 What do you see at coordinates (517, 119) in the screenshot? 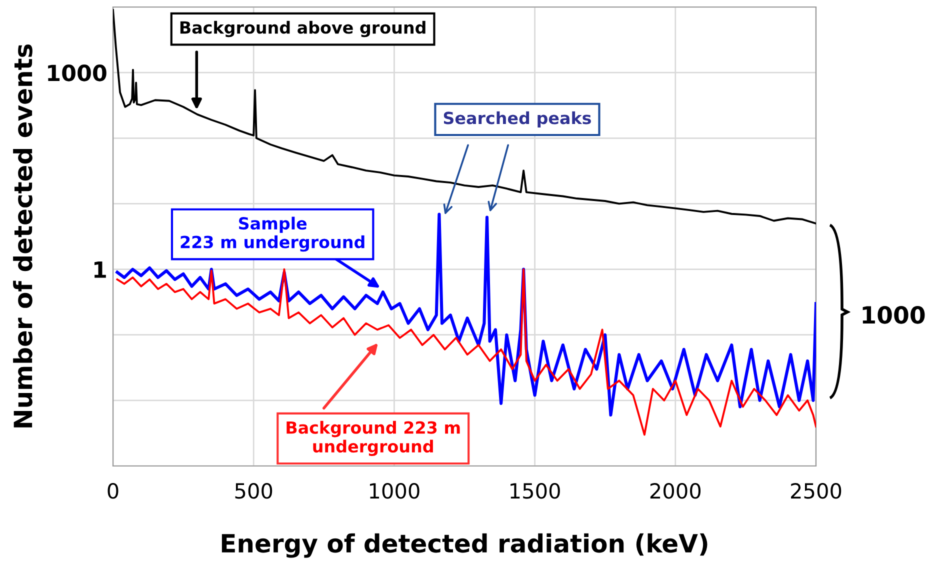
I see `annotation: Searched peaks` at bounding box center [517, 119].